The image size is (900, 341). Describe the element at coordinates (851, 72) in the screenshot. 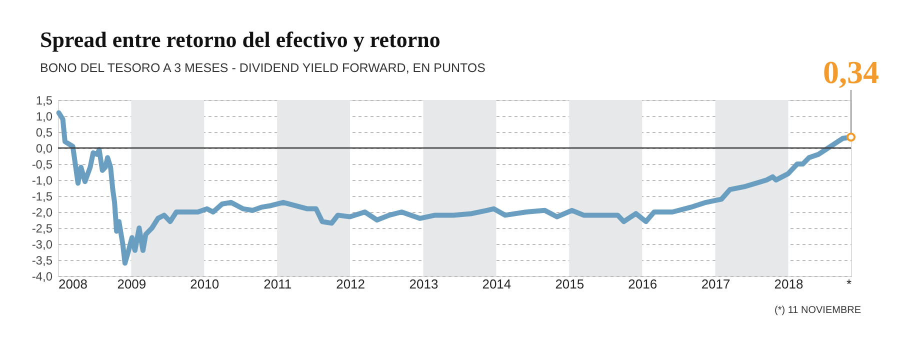

I see `annotation: 0,34` at that location.